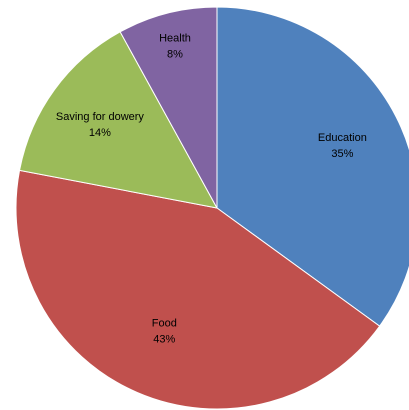 The height and width of the screenshot is (410, 409). What do you see at coordinates (342, 138) in the screenshot?
I see `slice-label-education: Education` at bounding box center [342, 138].